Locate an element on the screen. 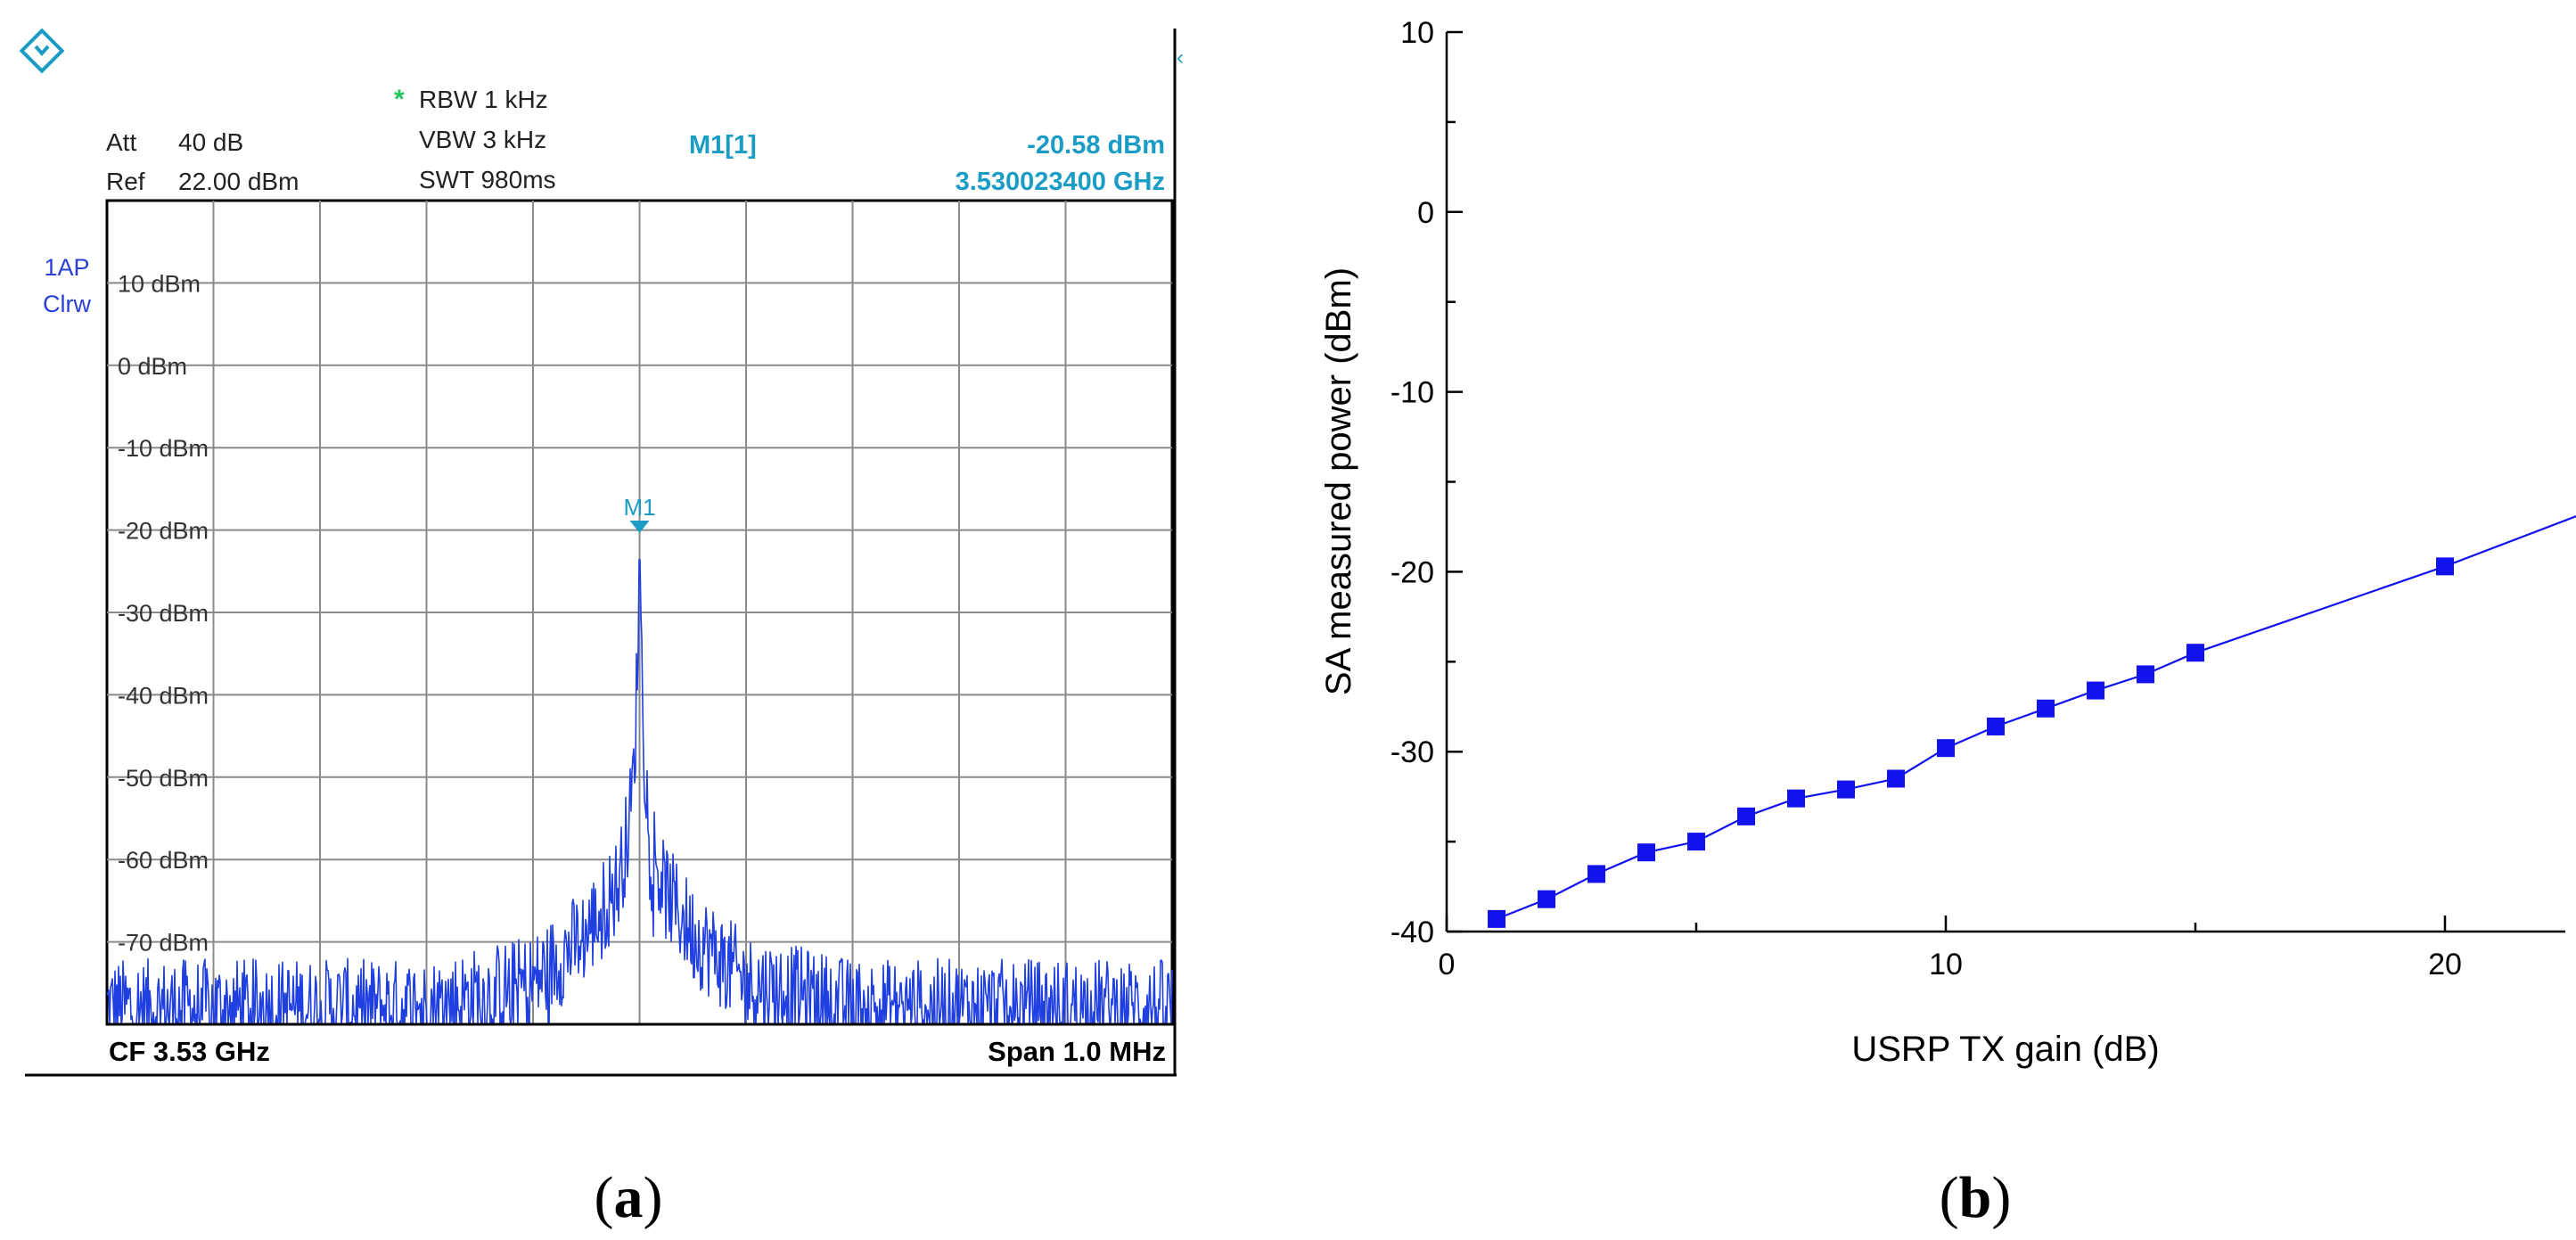 The image size is (2576, 1240). marker-label: M1 is located at coordinates (639, 507).